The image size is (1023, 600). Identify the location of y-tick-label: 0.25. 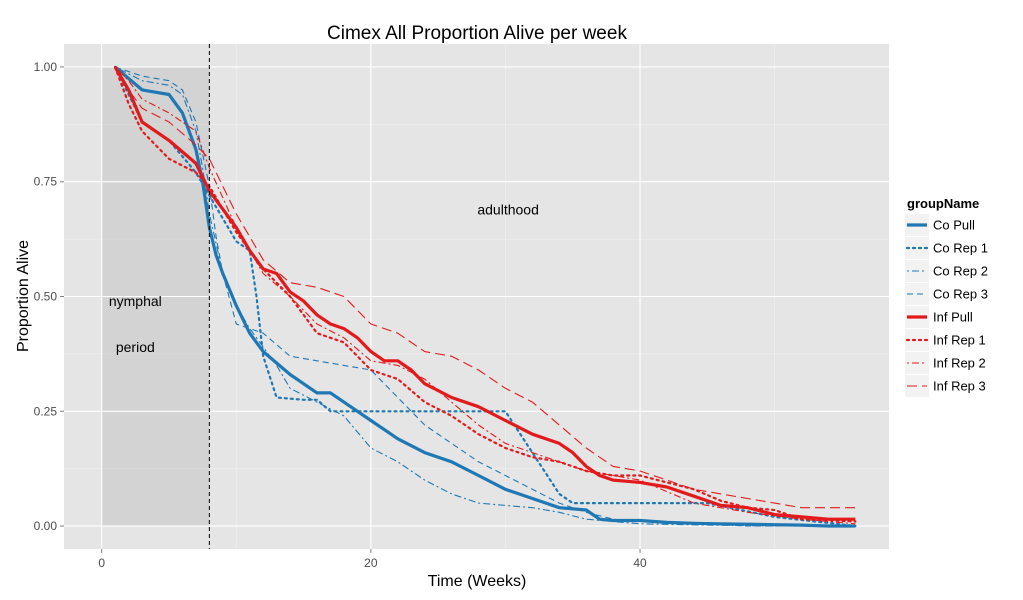
(46, 411).